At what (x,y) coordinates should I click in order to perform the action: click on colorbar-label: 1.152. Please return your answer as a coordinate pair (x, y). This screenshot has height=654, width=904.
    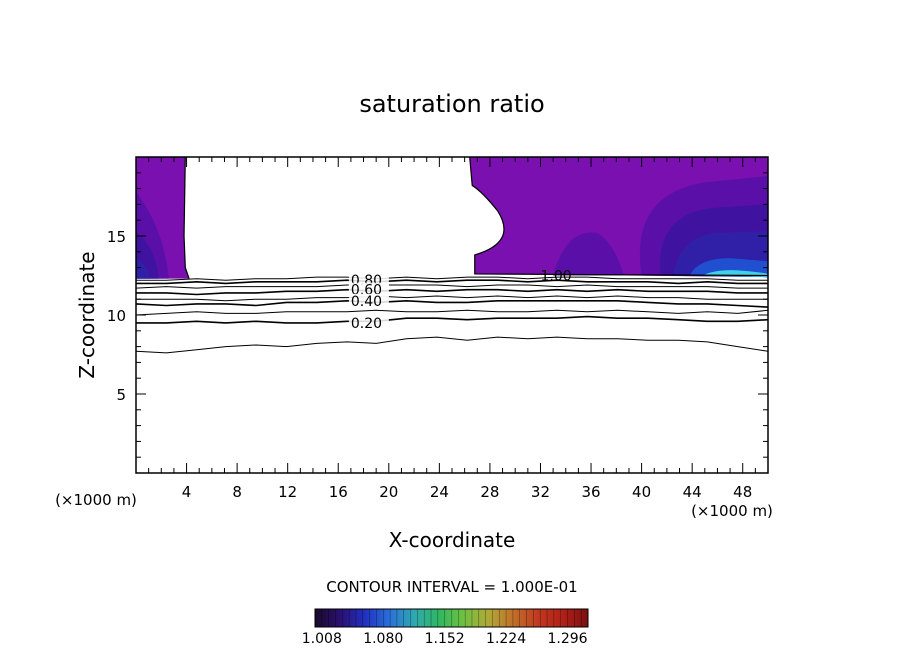
    Looking at the image, I should click on (445, 639).